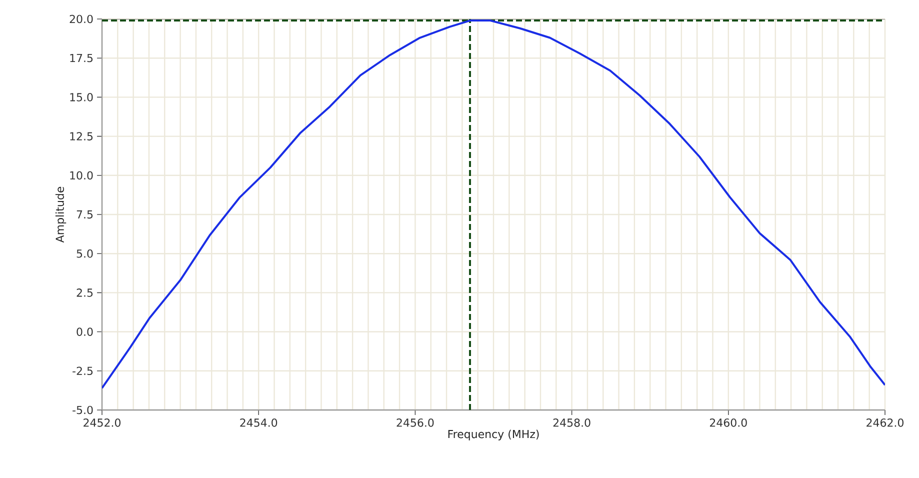 The height and width of the screenshot is (478, 919). Describe the element at coordinates (84, 332) in the screenshot. I see `y-tick-label: 0.0` at that location.